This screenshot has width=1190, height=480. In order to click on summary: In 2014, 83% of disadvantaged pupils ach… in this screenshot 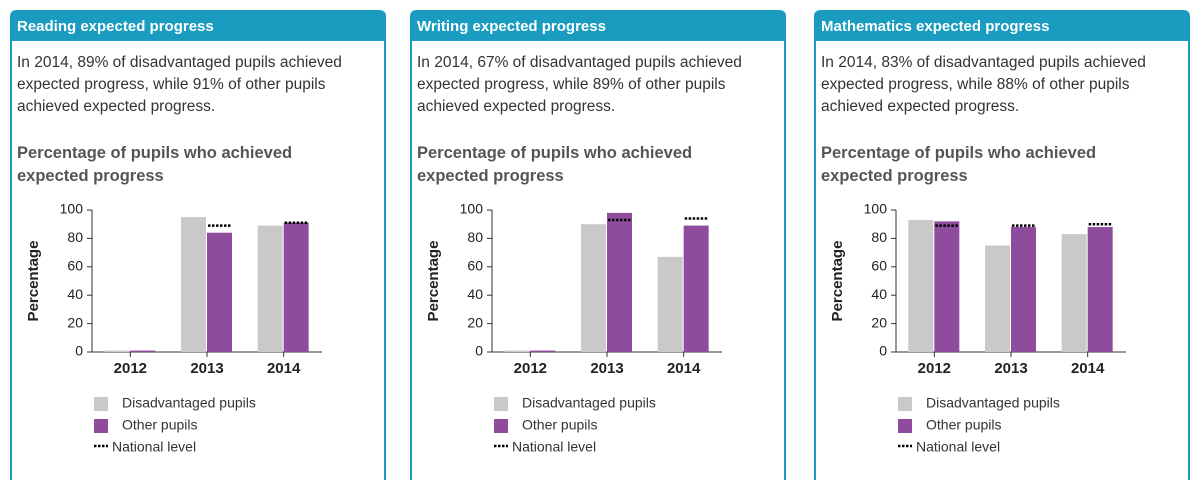, I will do `click(983, 84)`.